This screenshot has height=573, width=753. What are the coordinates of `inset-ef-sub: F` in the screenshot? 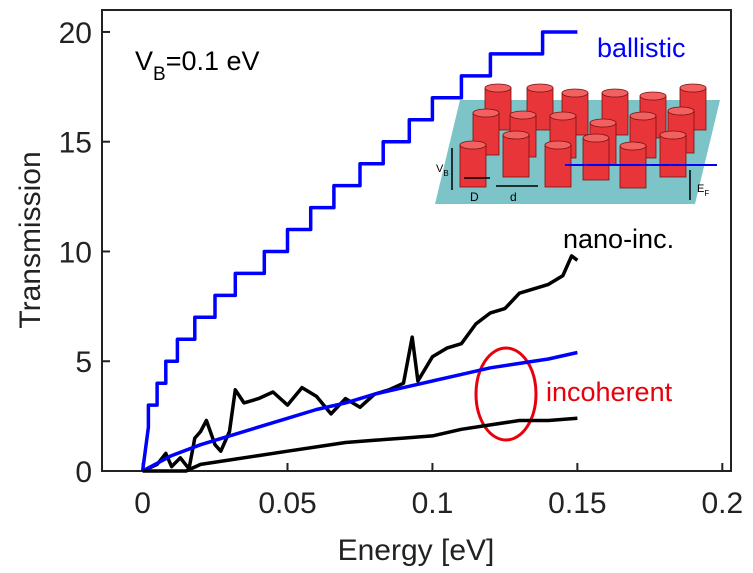 It's located at (706, 193).